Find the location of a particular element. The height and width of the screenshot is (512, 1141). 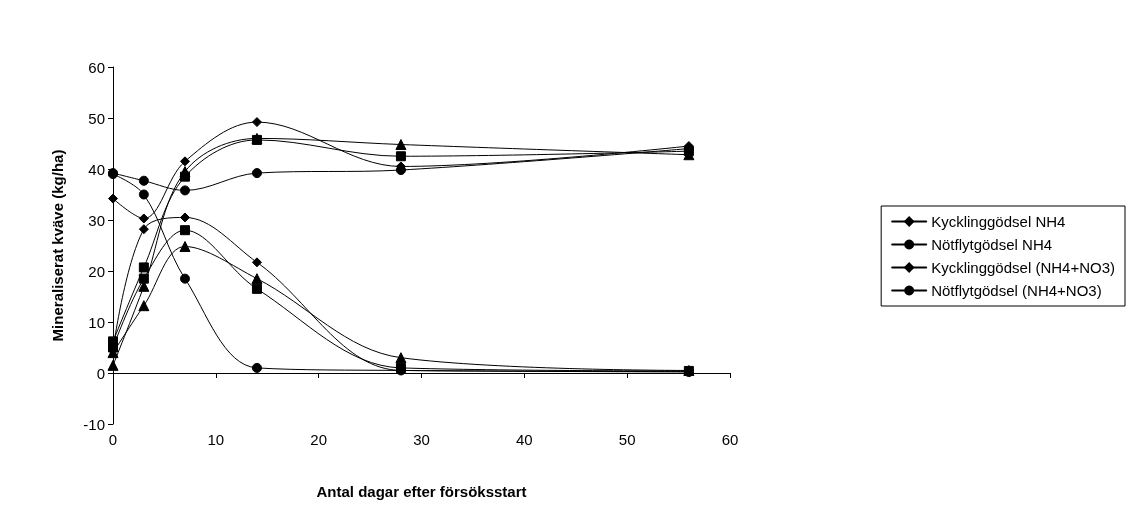

y-tick-label: 30 is located at coordinates (96, 220).